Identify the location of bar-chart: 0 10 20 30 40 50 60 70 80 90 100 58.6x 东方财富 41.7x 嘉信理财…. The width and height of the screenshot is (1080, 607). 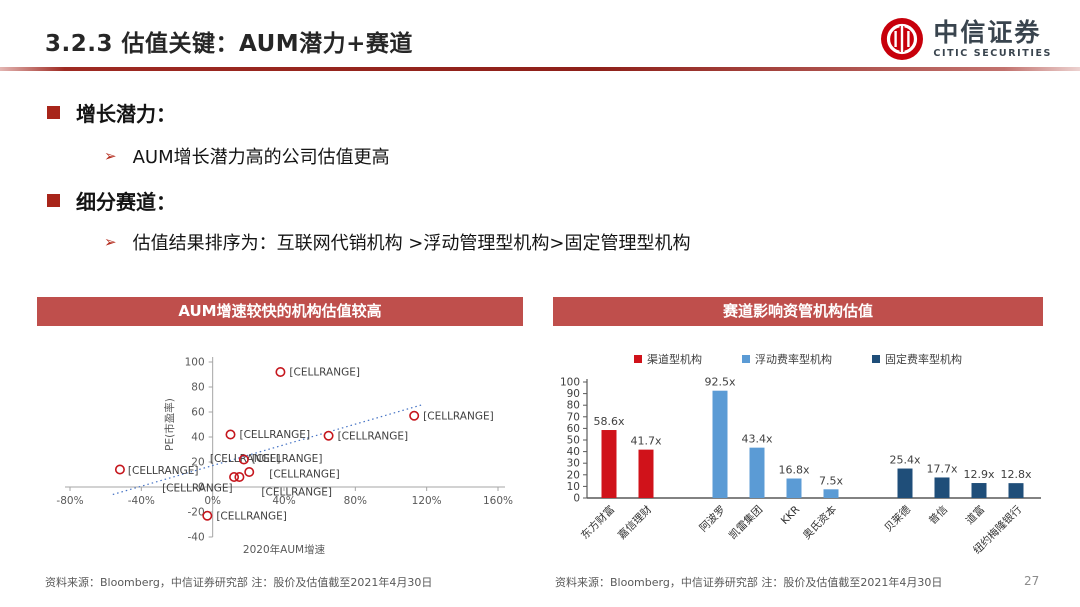
(798, 468).